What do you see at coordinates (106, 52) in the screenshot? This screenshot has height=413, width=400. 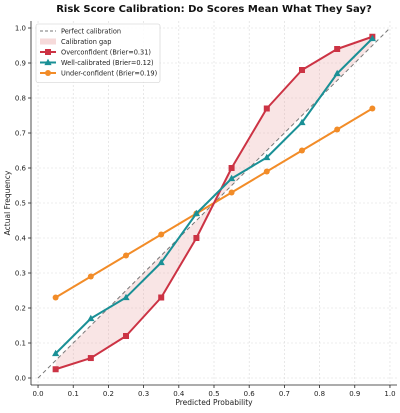 I see `legend-label: Overconfident (Brier=0.31)` at bounding box center [106, 52].